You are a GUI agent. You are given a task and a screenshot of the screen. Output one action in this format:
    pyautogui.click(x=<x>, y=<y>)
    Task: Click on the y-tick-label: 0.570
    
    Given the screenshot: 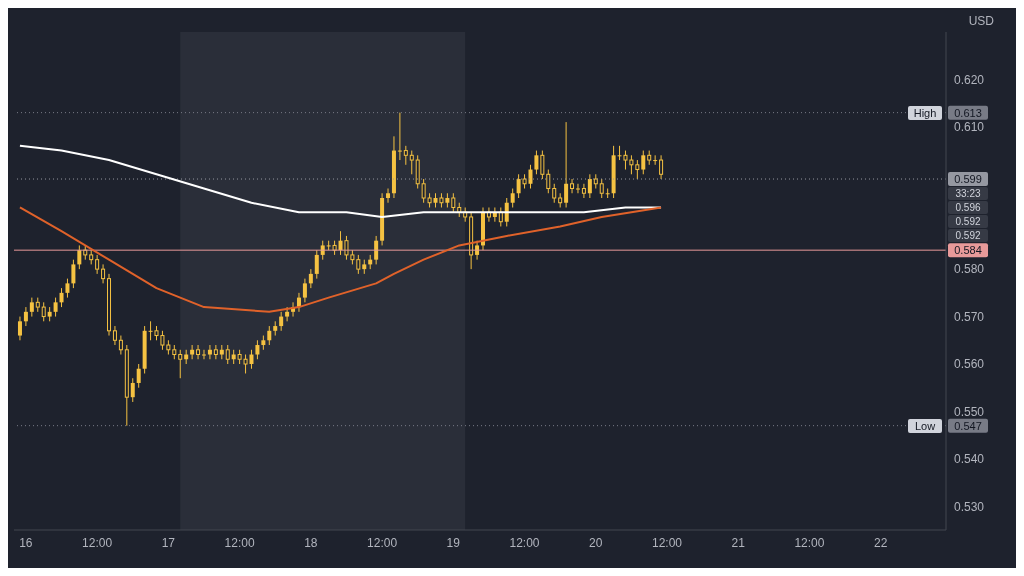 What is the action you would take?
    pyautogui.click(x=969, y=316)
    